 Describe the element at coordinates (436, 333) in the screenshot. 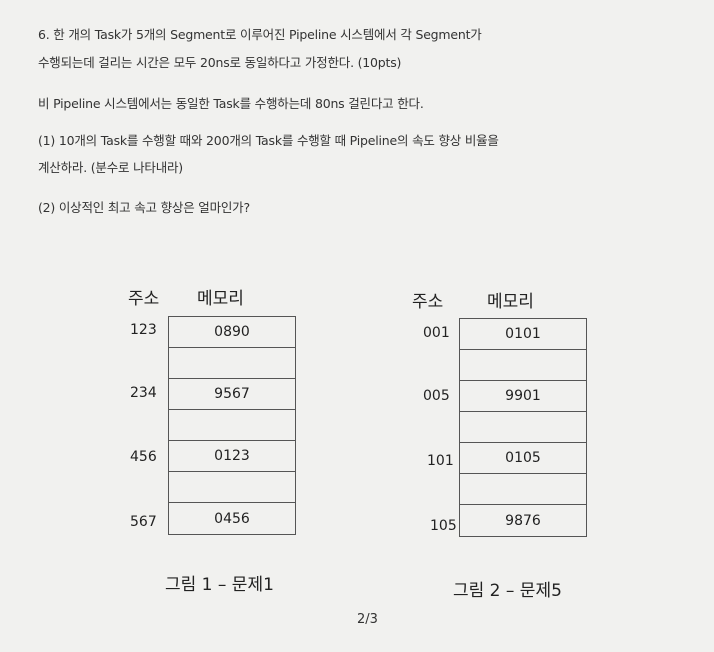

I see `figure-2-address: 001` at that location.